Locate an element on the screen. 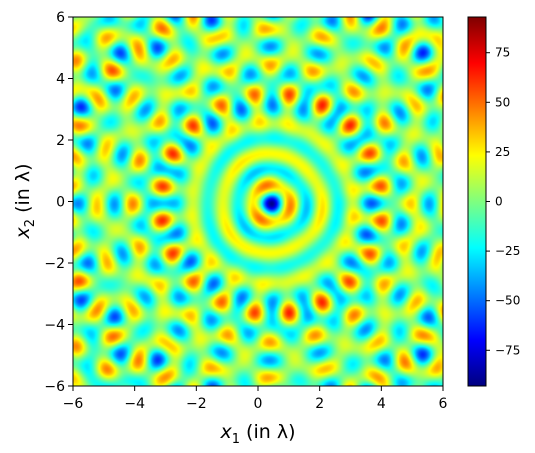 The width and height of the screenshot is (535, 453). x-tick-label: 0 is located at coordinates (258, 404).